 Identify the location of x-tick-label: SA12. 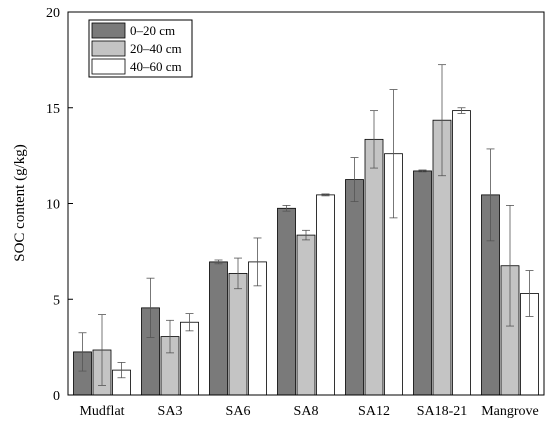
(374, 411).